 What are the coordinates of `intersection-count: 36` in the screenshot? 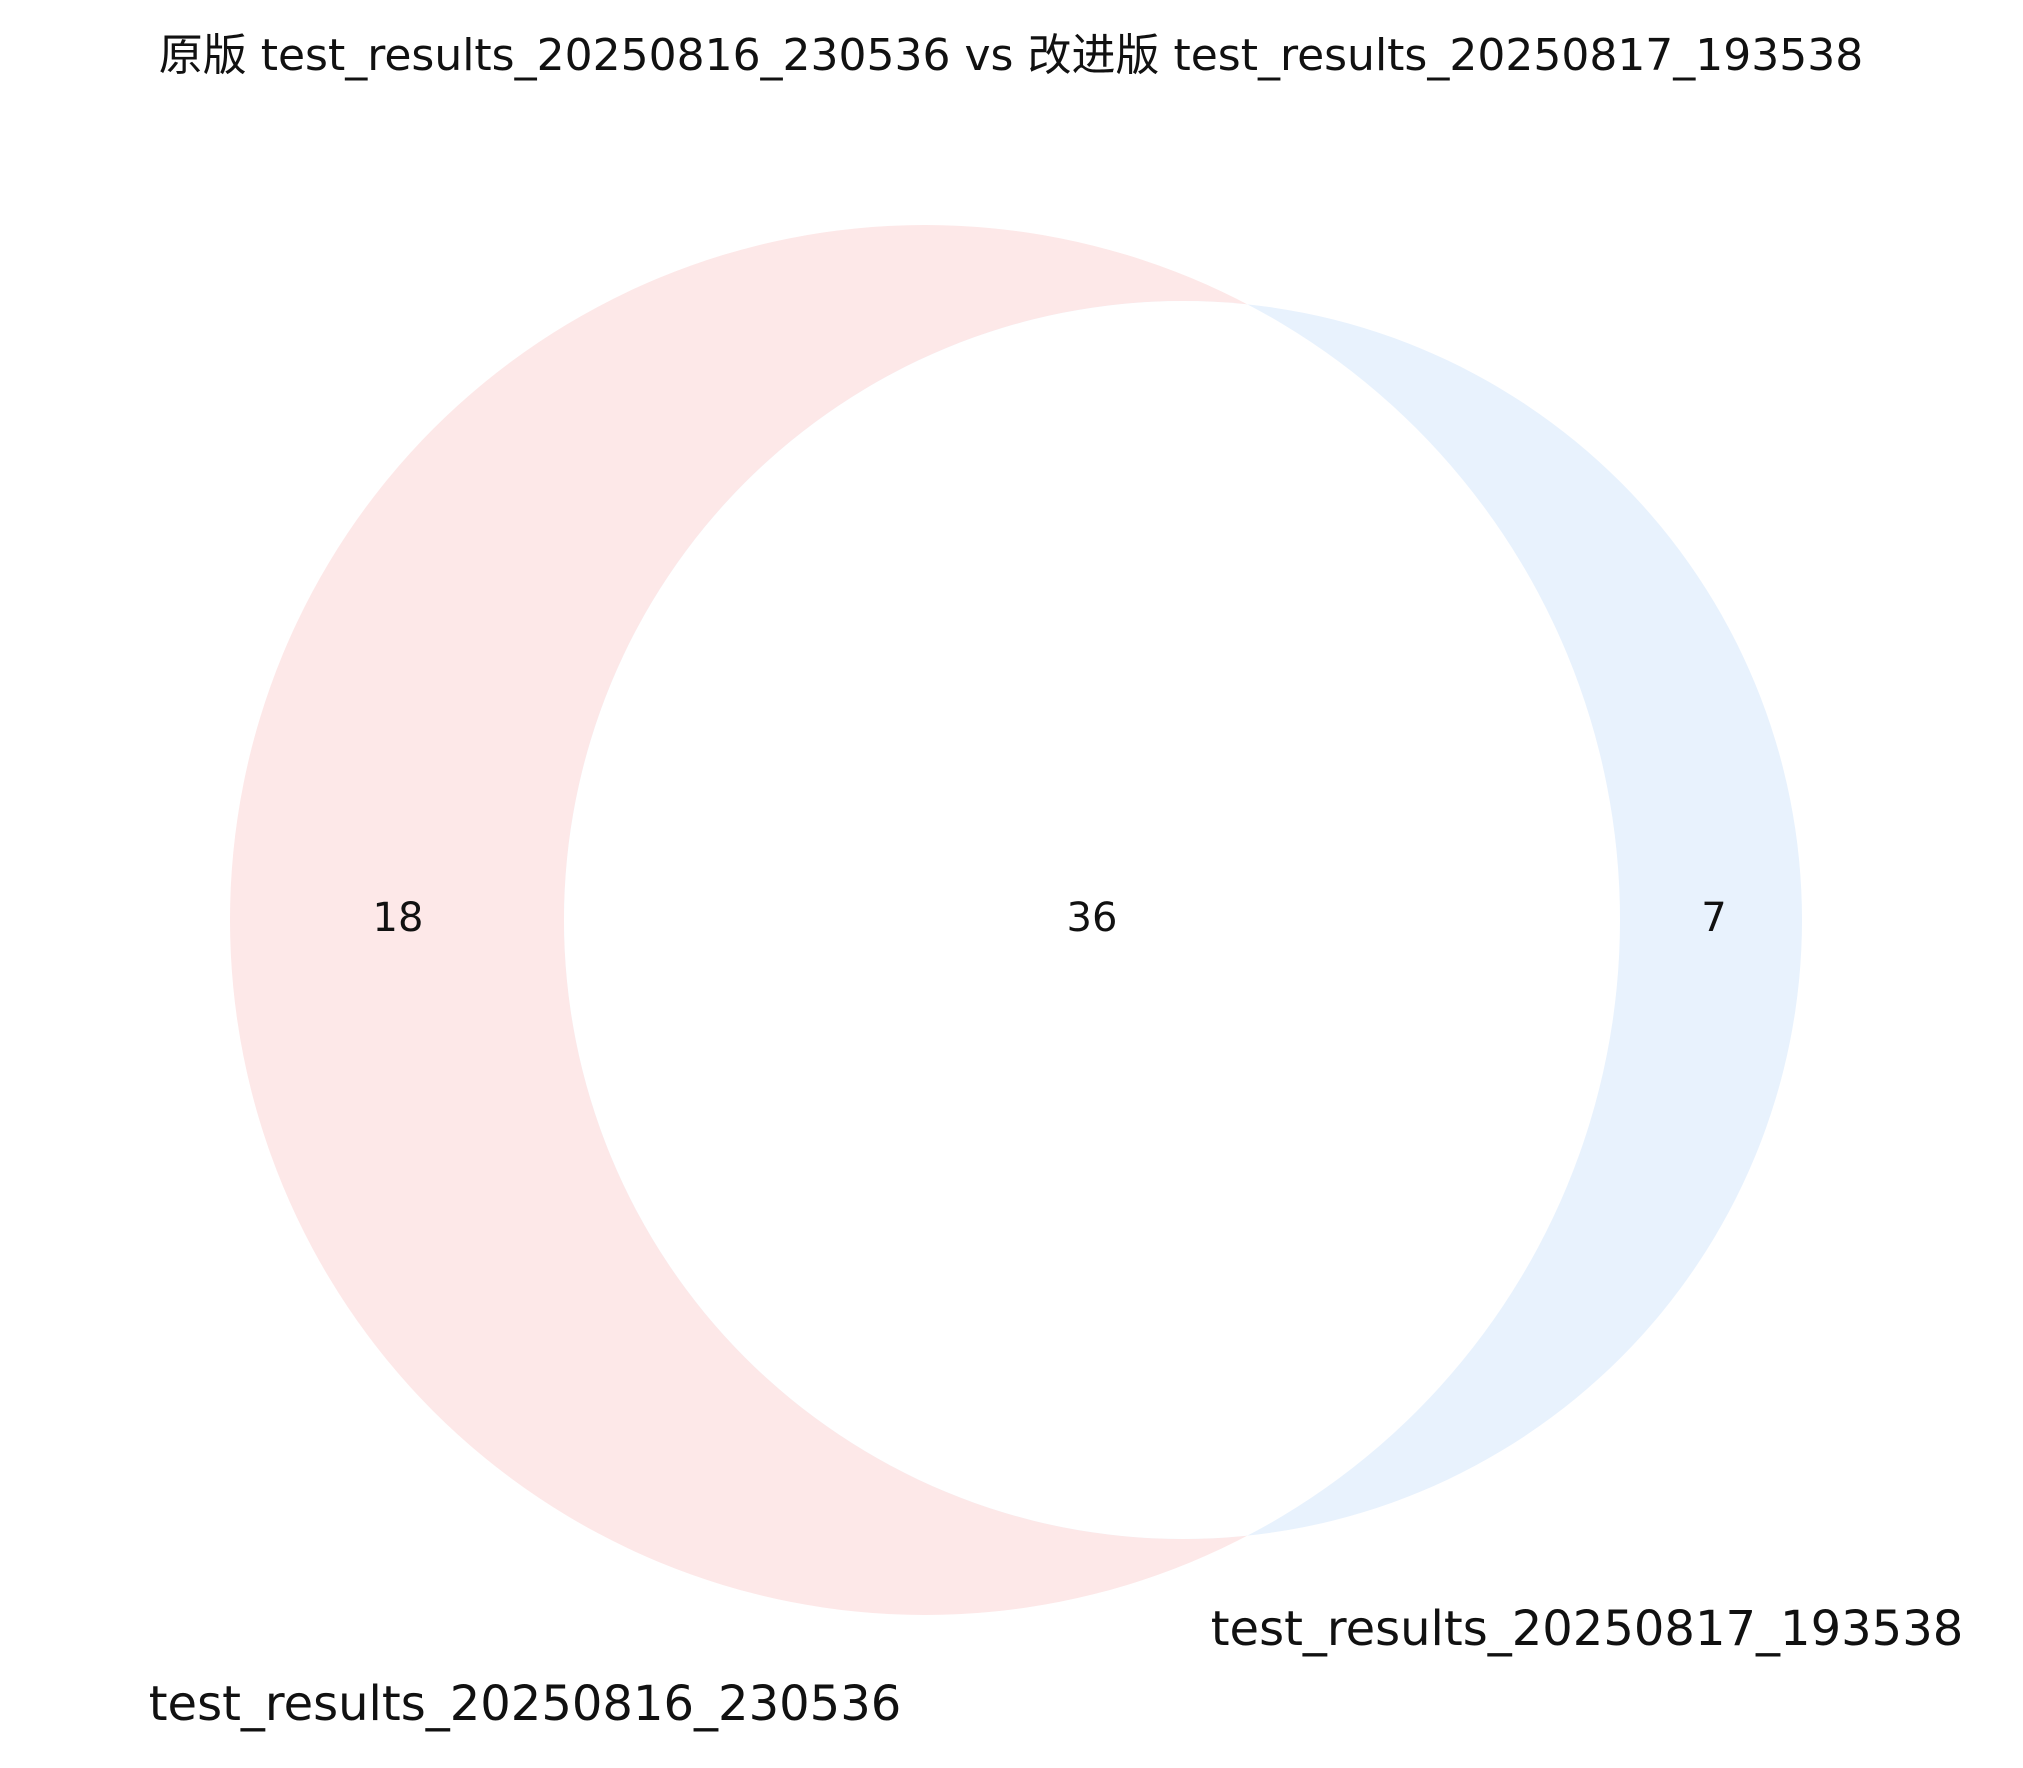 It's located at (1092, 918).